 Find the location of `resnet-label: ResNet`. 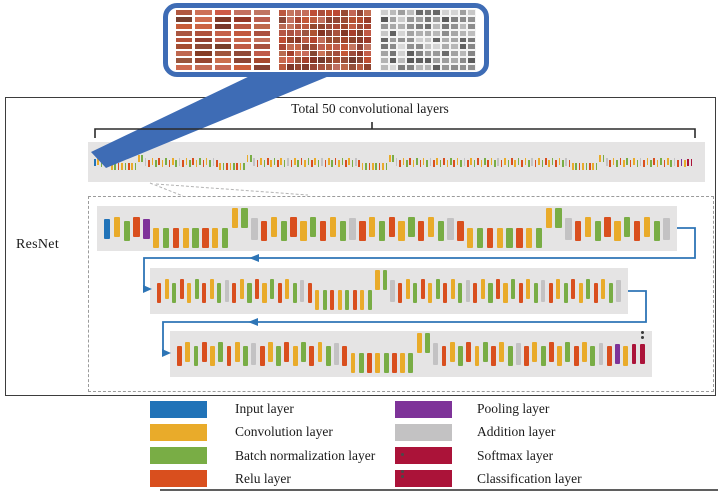

resnet-label: ResNet is located at coordinates (38, 244).